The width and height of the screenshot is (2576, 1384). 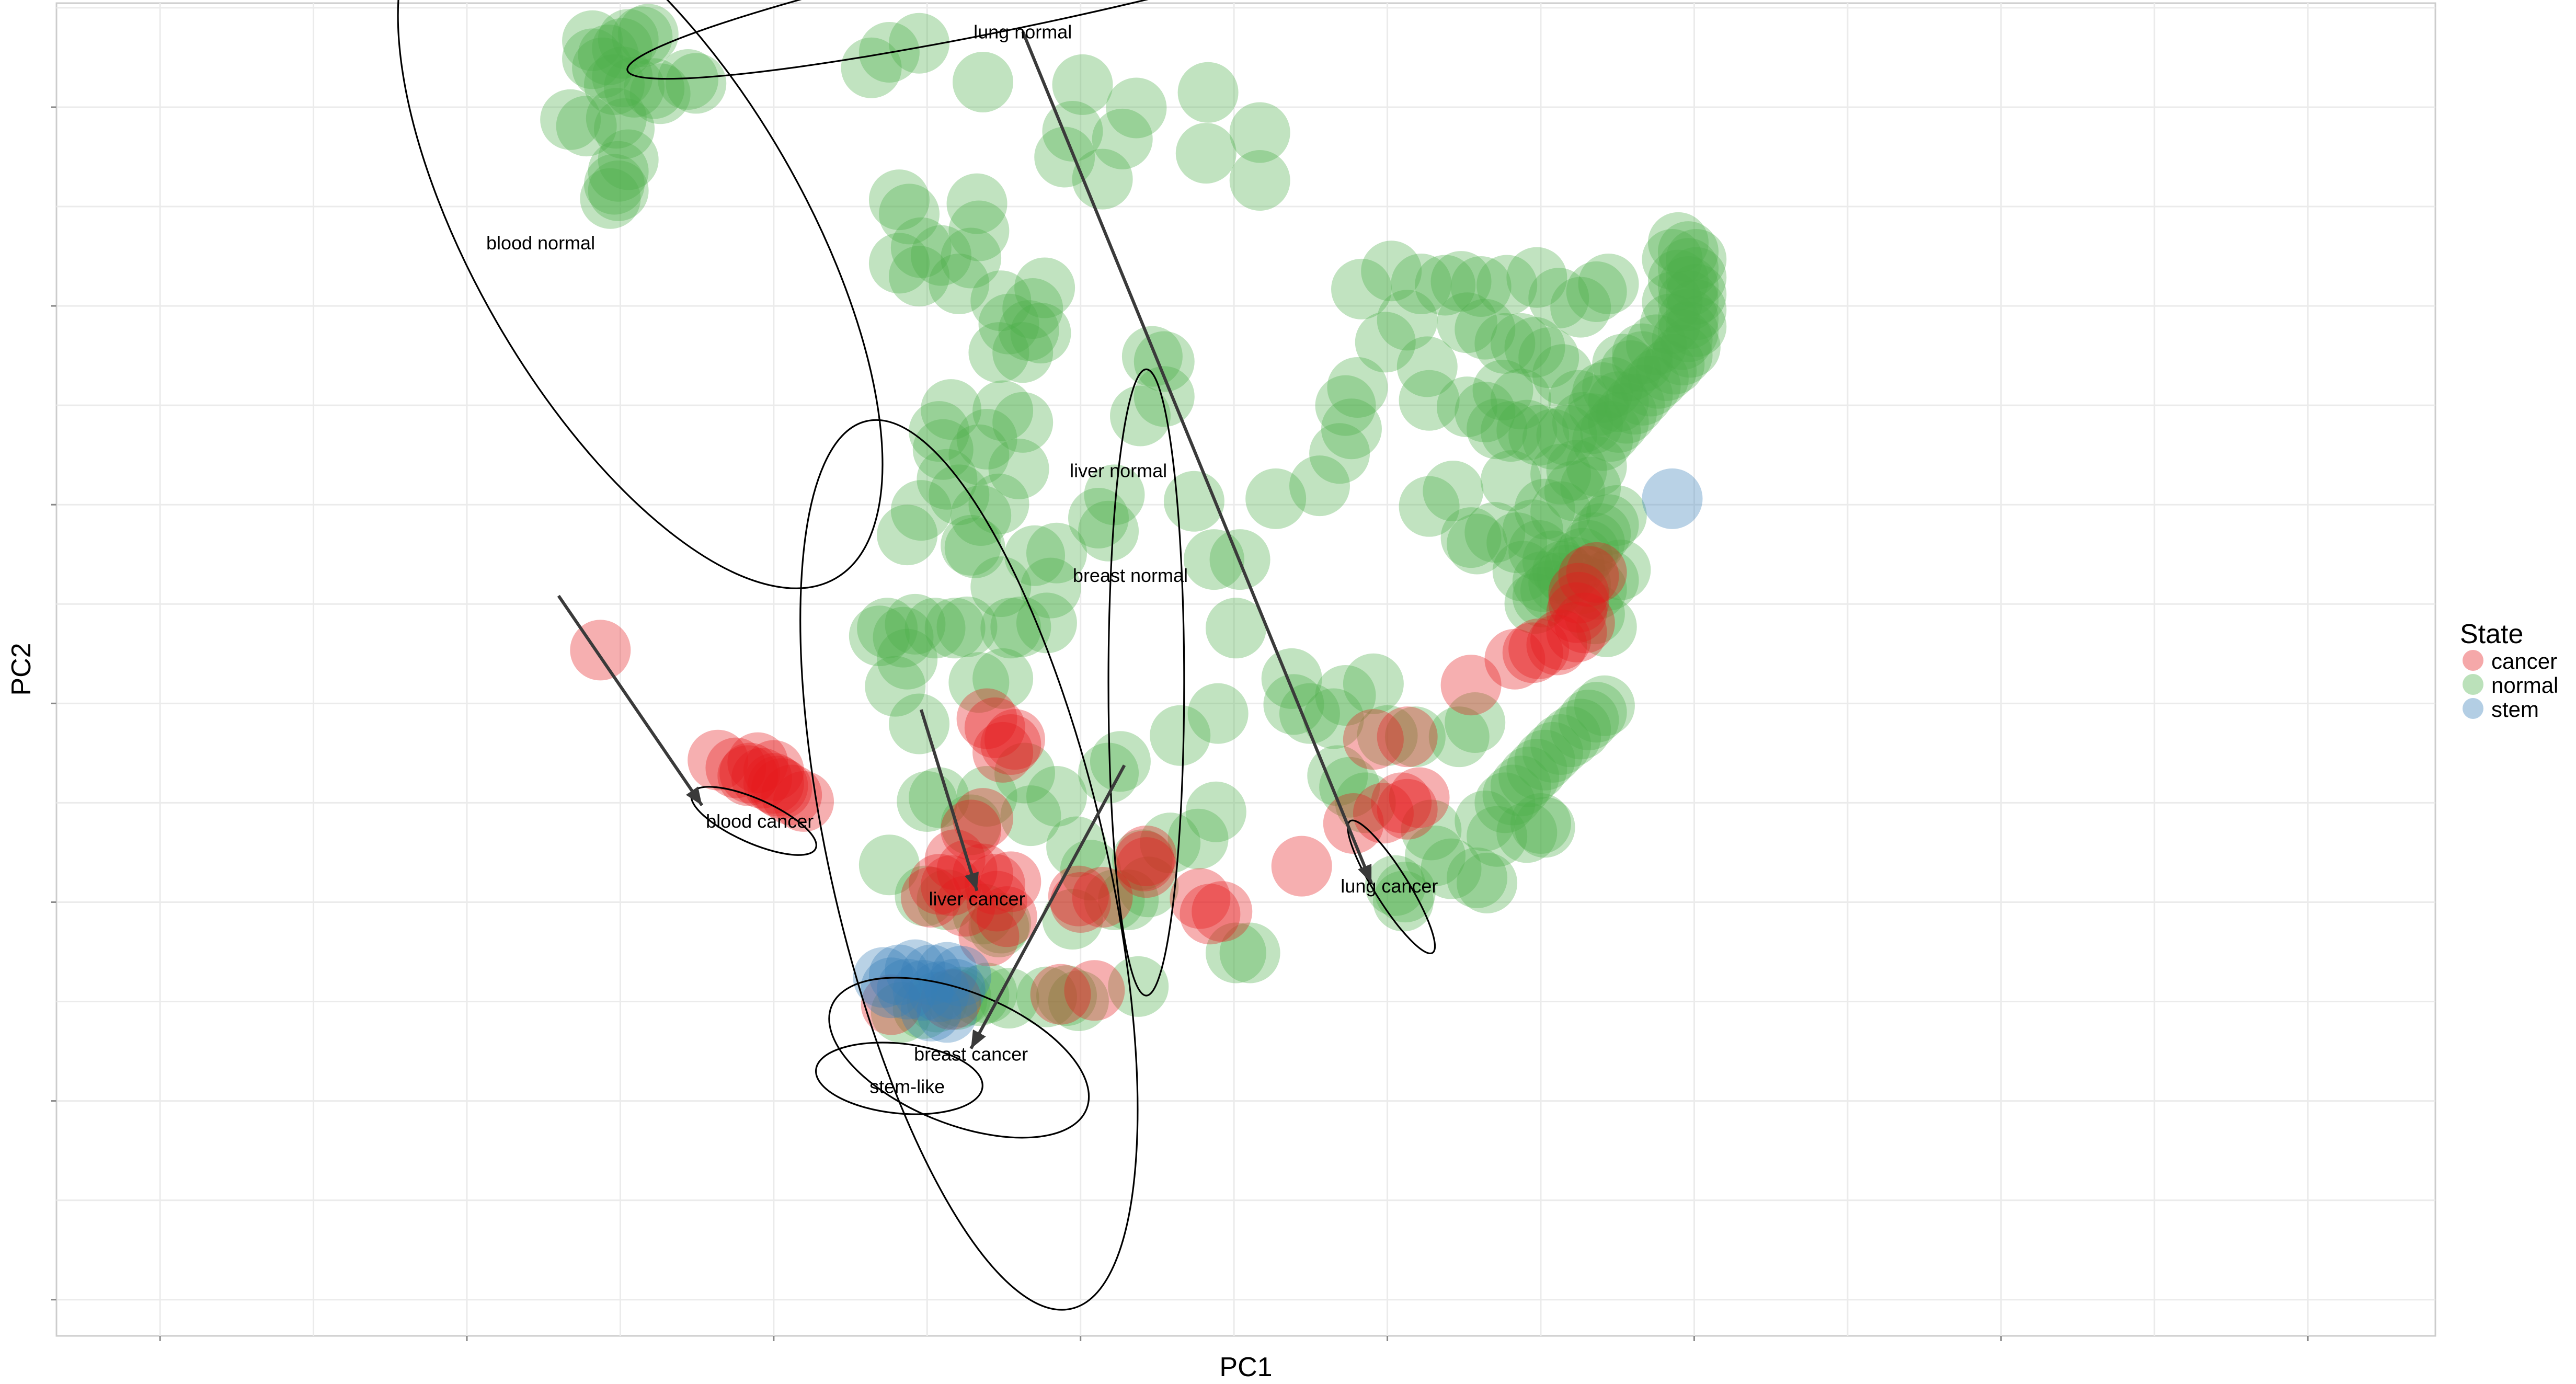 I want to click on label-stem-like: stem-like, so click(x=907, y=1086).